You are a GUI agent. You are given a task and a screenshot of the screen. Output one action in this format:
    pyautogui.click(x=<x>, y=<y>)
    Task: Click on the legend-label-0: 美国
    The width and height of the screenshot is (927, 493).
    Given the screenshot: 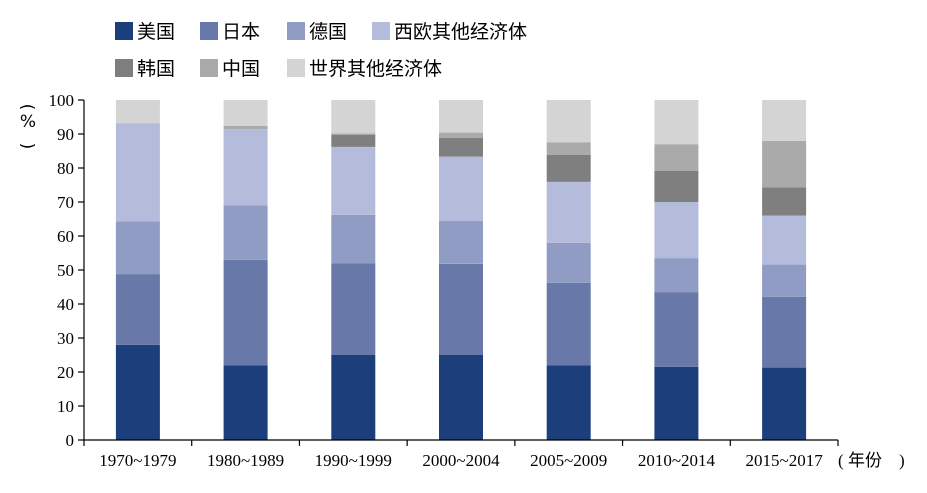 What is the action you would take?
    pyautogui.click(x=156, y=32)
    